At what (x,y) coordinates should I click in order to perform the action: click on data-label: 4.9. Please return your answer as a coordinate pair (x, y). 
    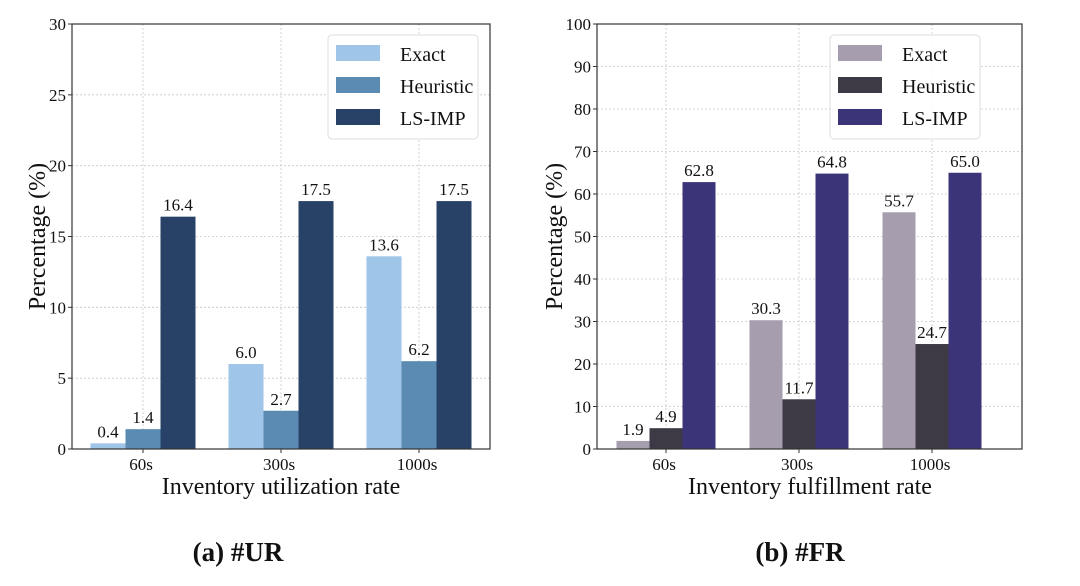
    Looking at the image, I should click on (665, 416).